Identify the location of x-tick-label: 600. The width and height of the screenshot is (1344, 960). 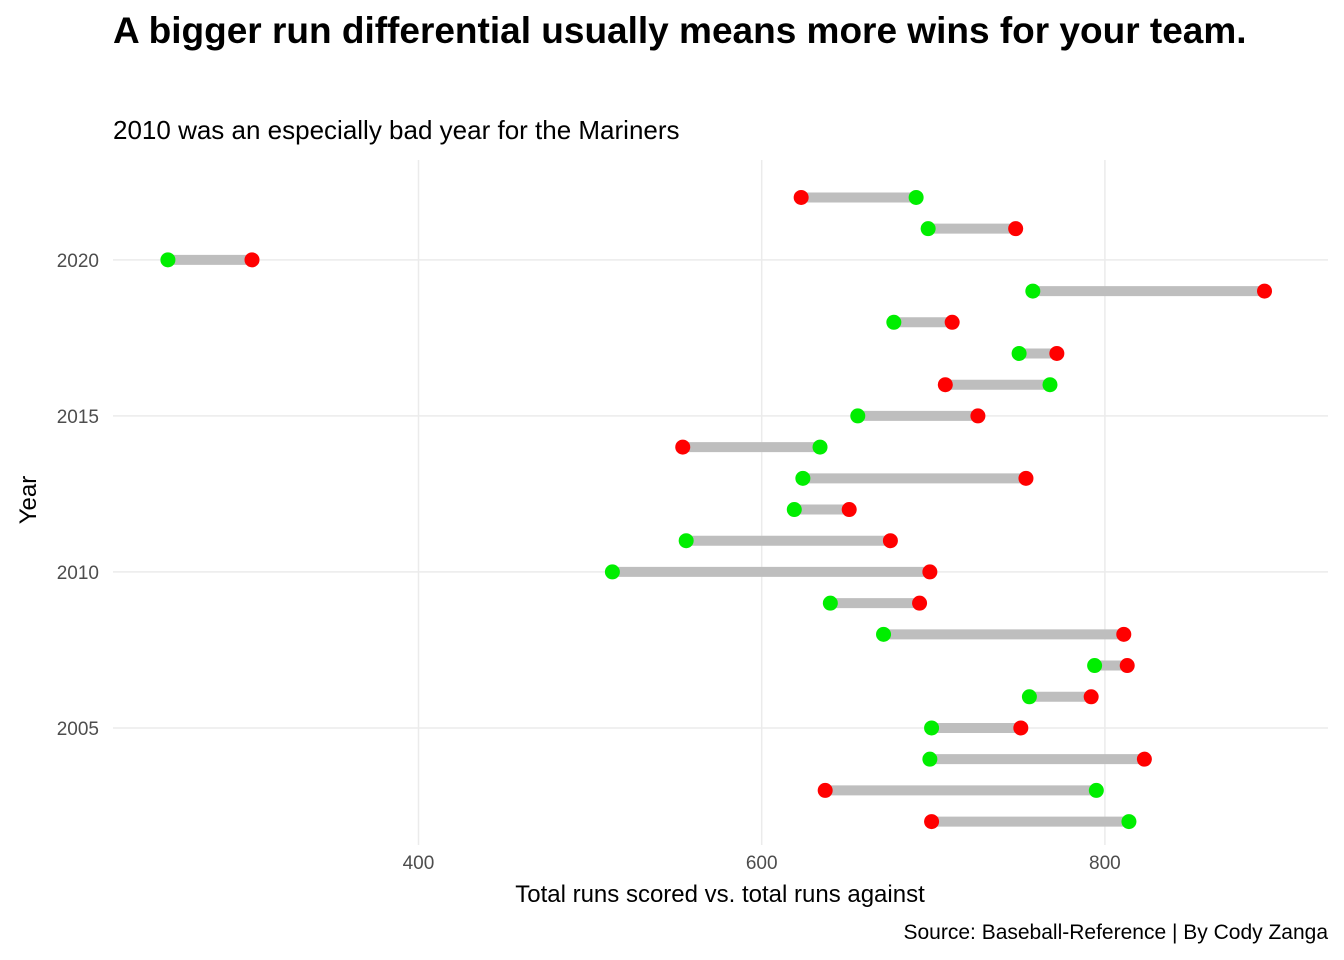
(762, 863).